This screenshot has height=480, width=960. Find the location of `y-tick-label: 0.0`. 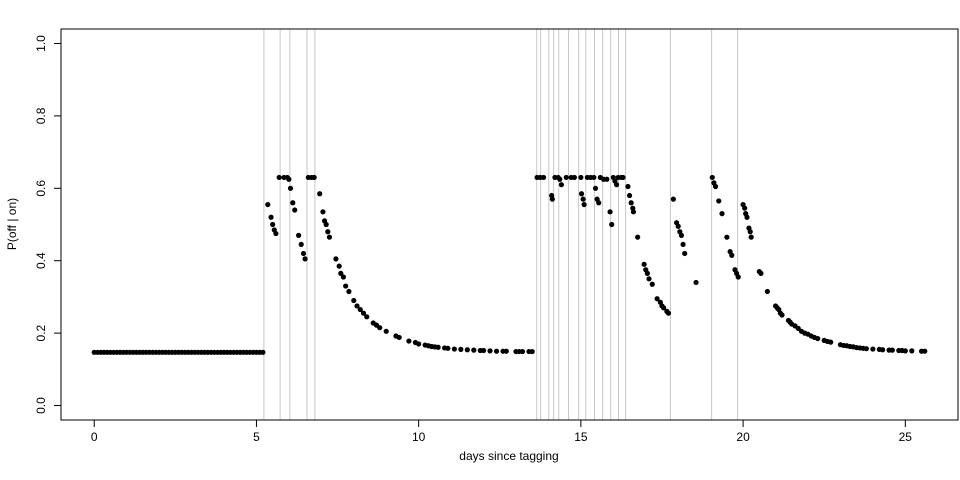

y-tick-label: 0.0 is located at coordinates (41, 405).